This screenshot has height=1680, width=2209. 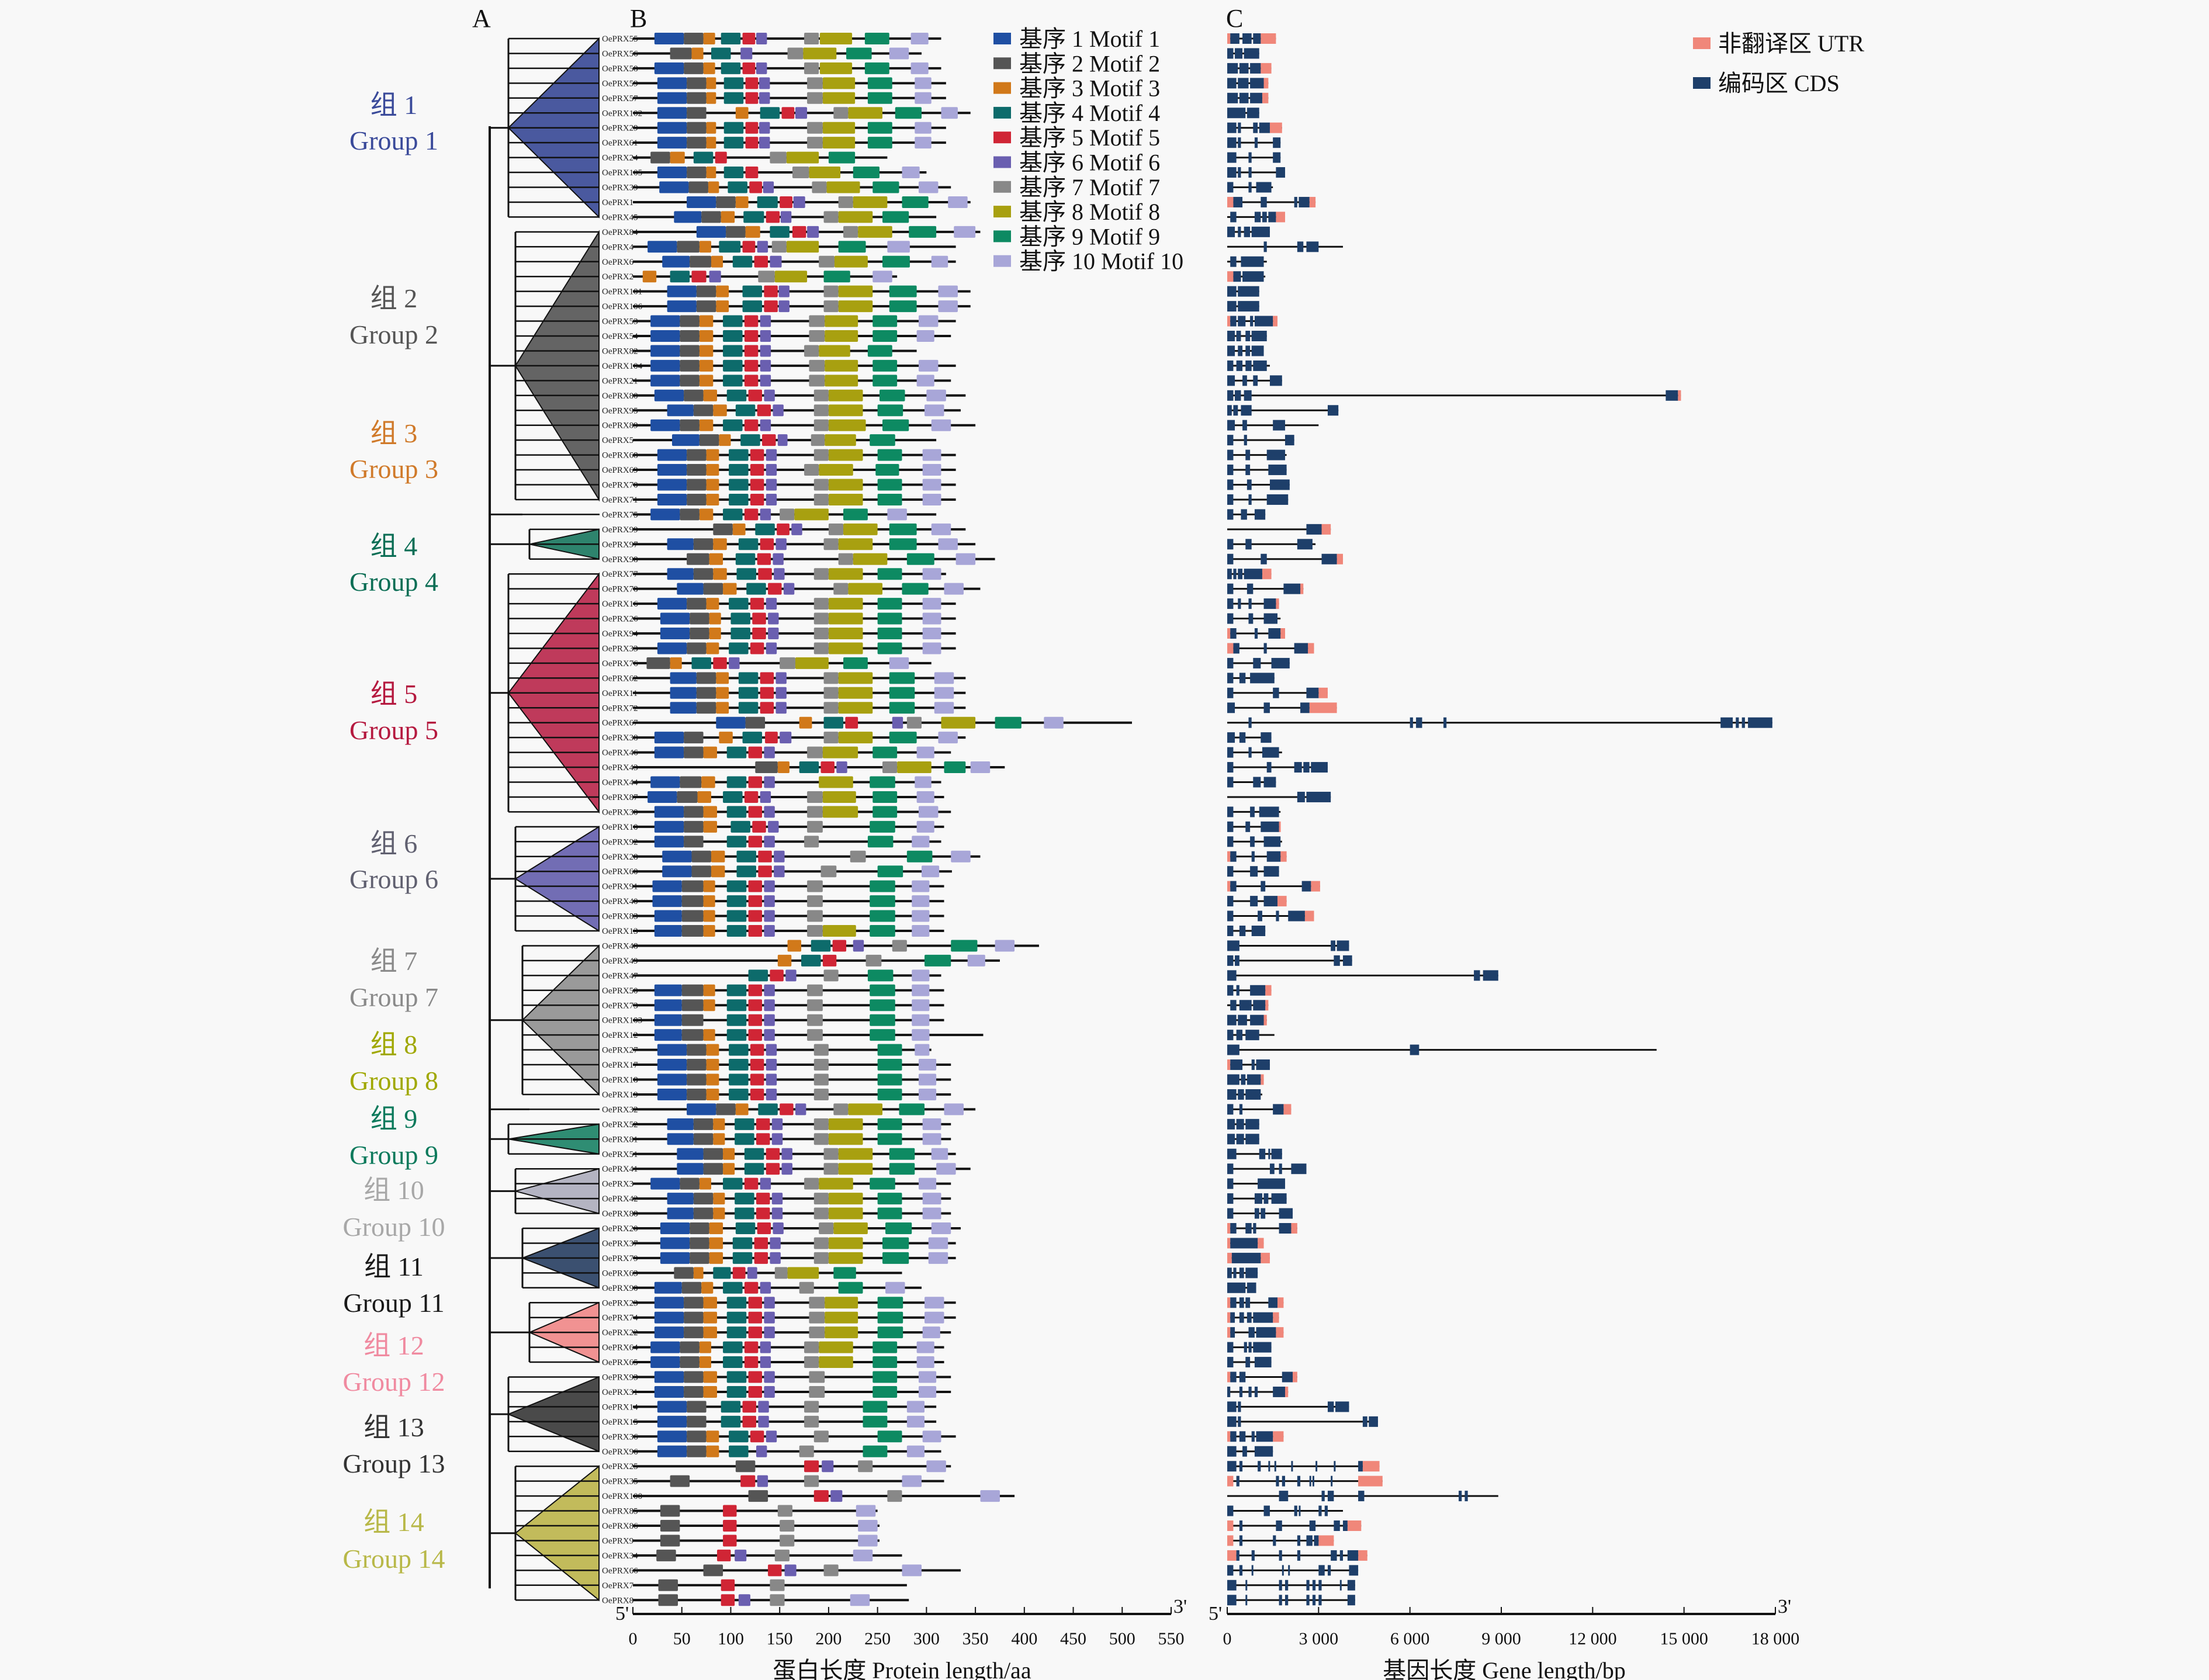 What do you see at coordinates (620, 514) in the screenshot?
I see `gene-label: OePRX75` at bounding box center [620, 514].